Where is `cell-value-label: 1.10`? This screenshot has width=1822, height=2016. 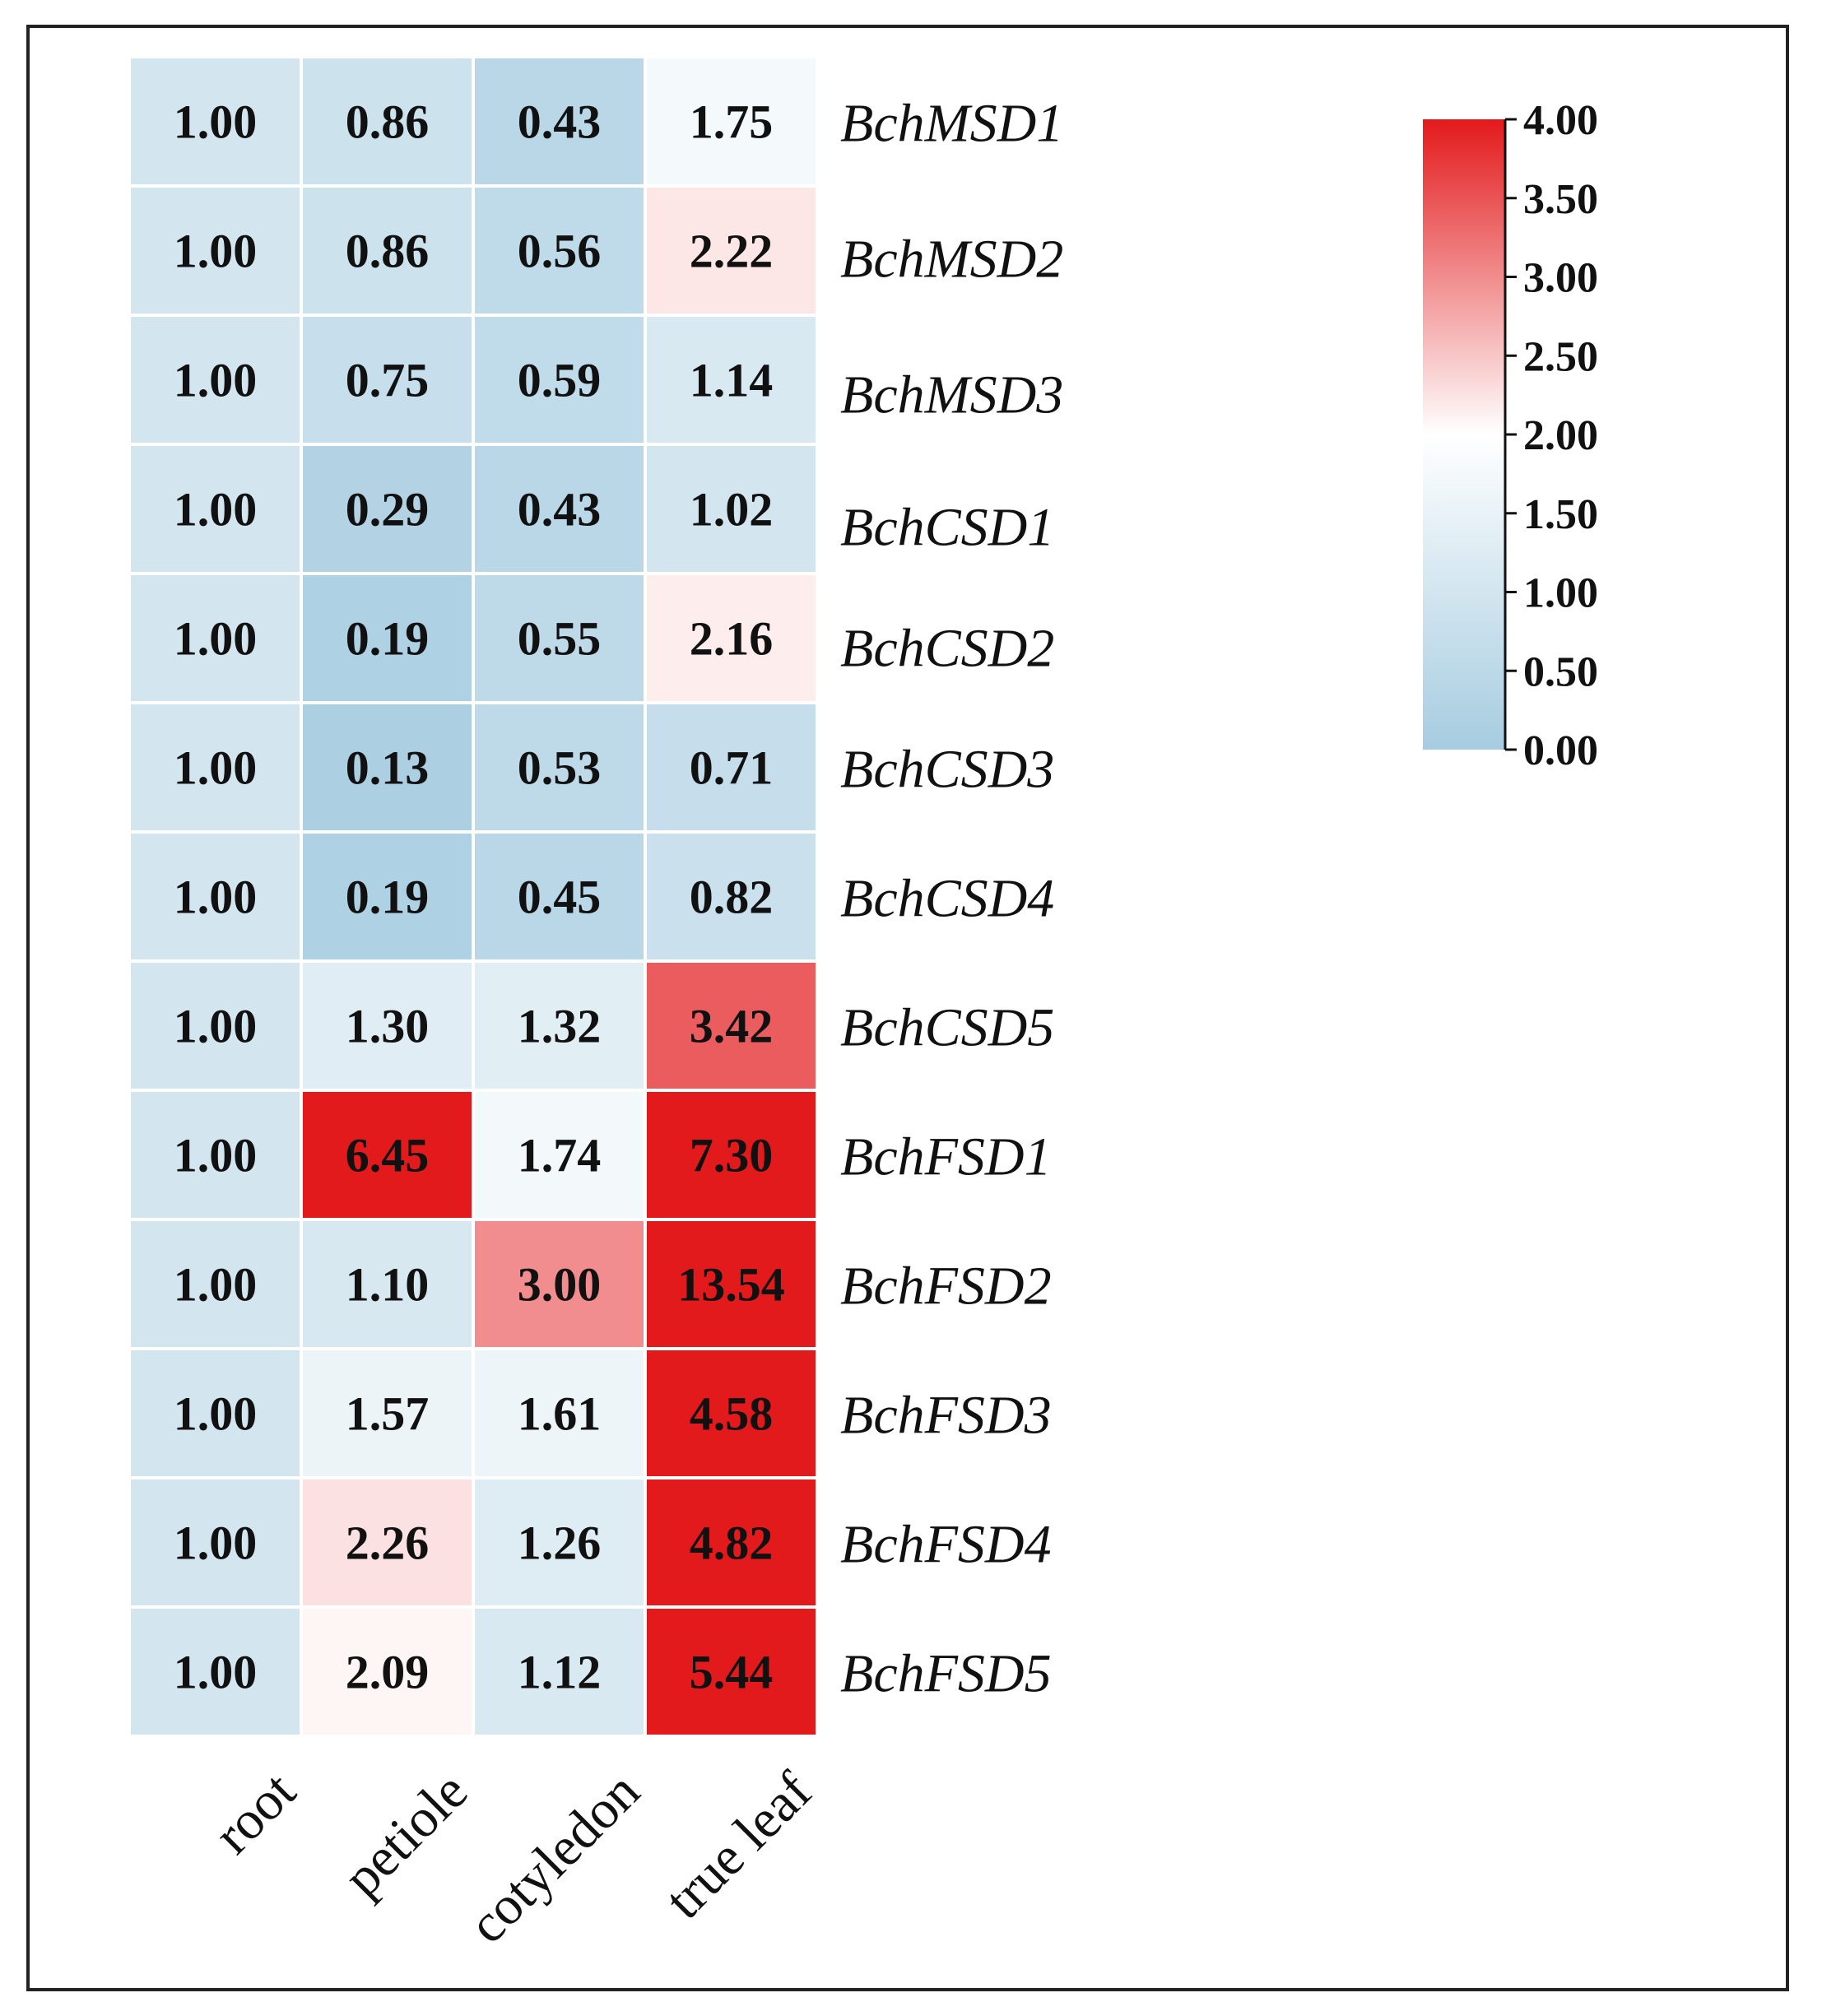 cell-value-label: 1.10 is located at coordinates (388, 1285).